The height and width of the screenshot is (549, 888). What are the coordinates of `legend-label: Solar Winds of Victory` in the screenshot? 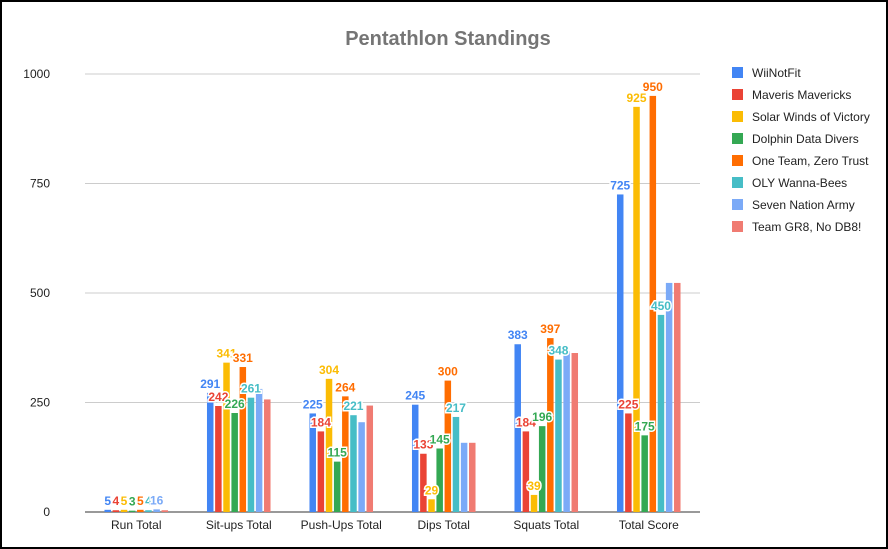 It's located at (811, 117).